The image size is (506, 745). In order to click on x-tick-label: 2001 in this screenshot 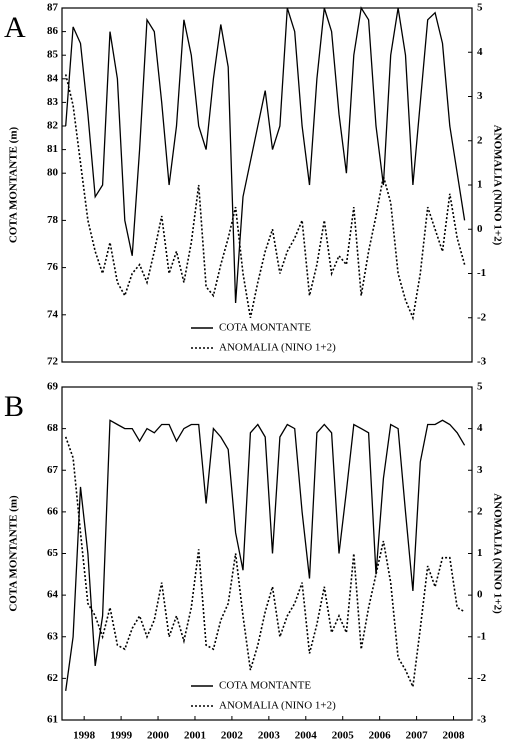, I will do `click(195, 736)`.